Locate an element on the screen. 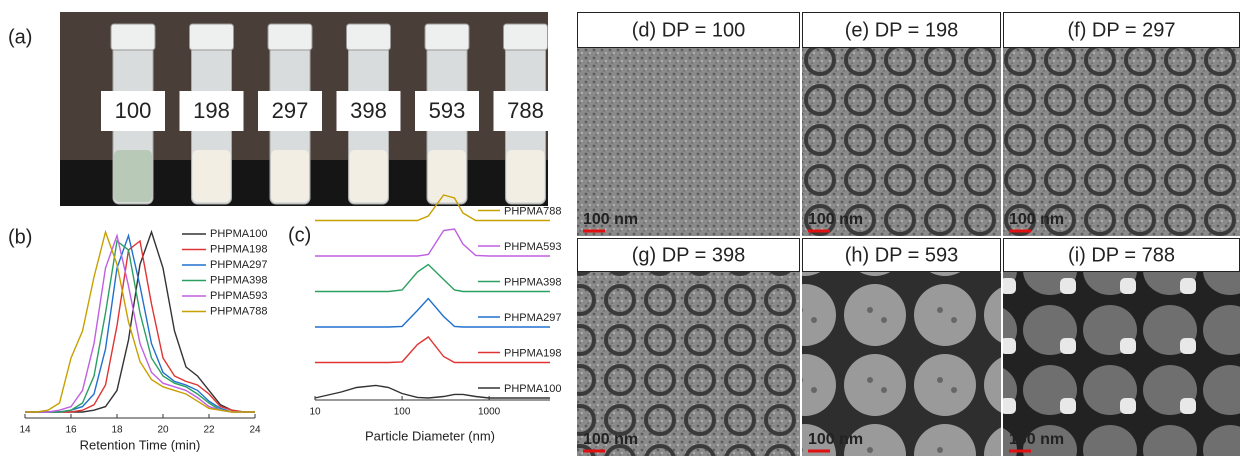 This screenshot has height=456, width=1241. x-tick-label: 10 is located at coordinates (315, 412).